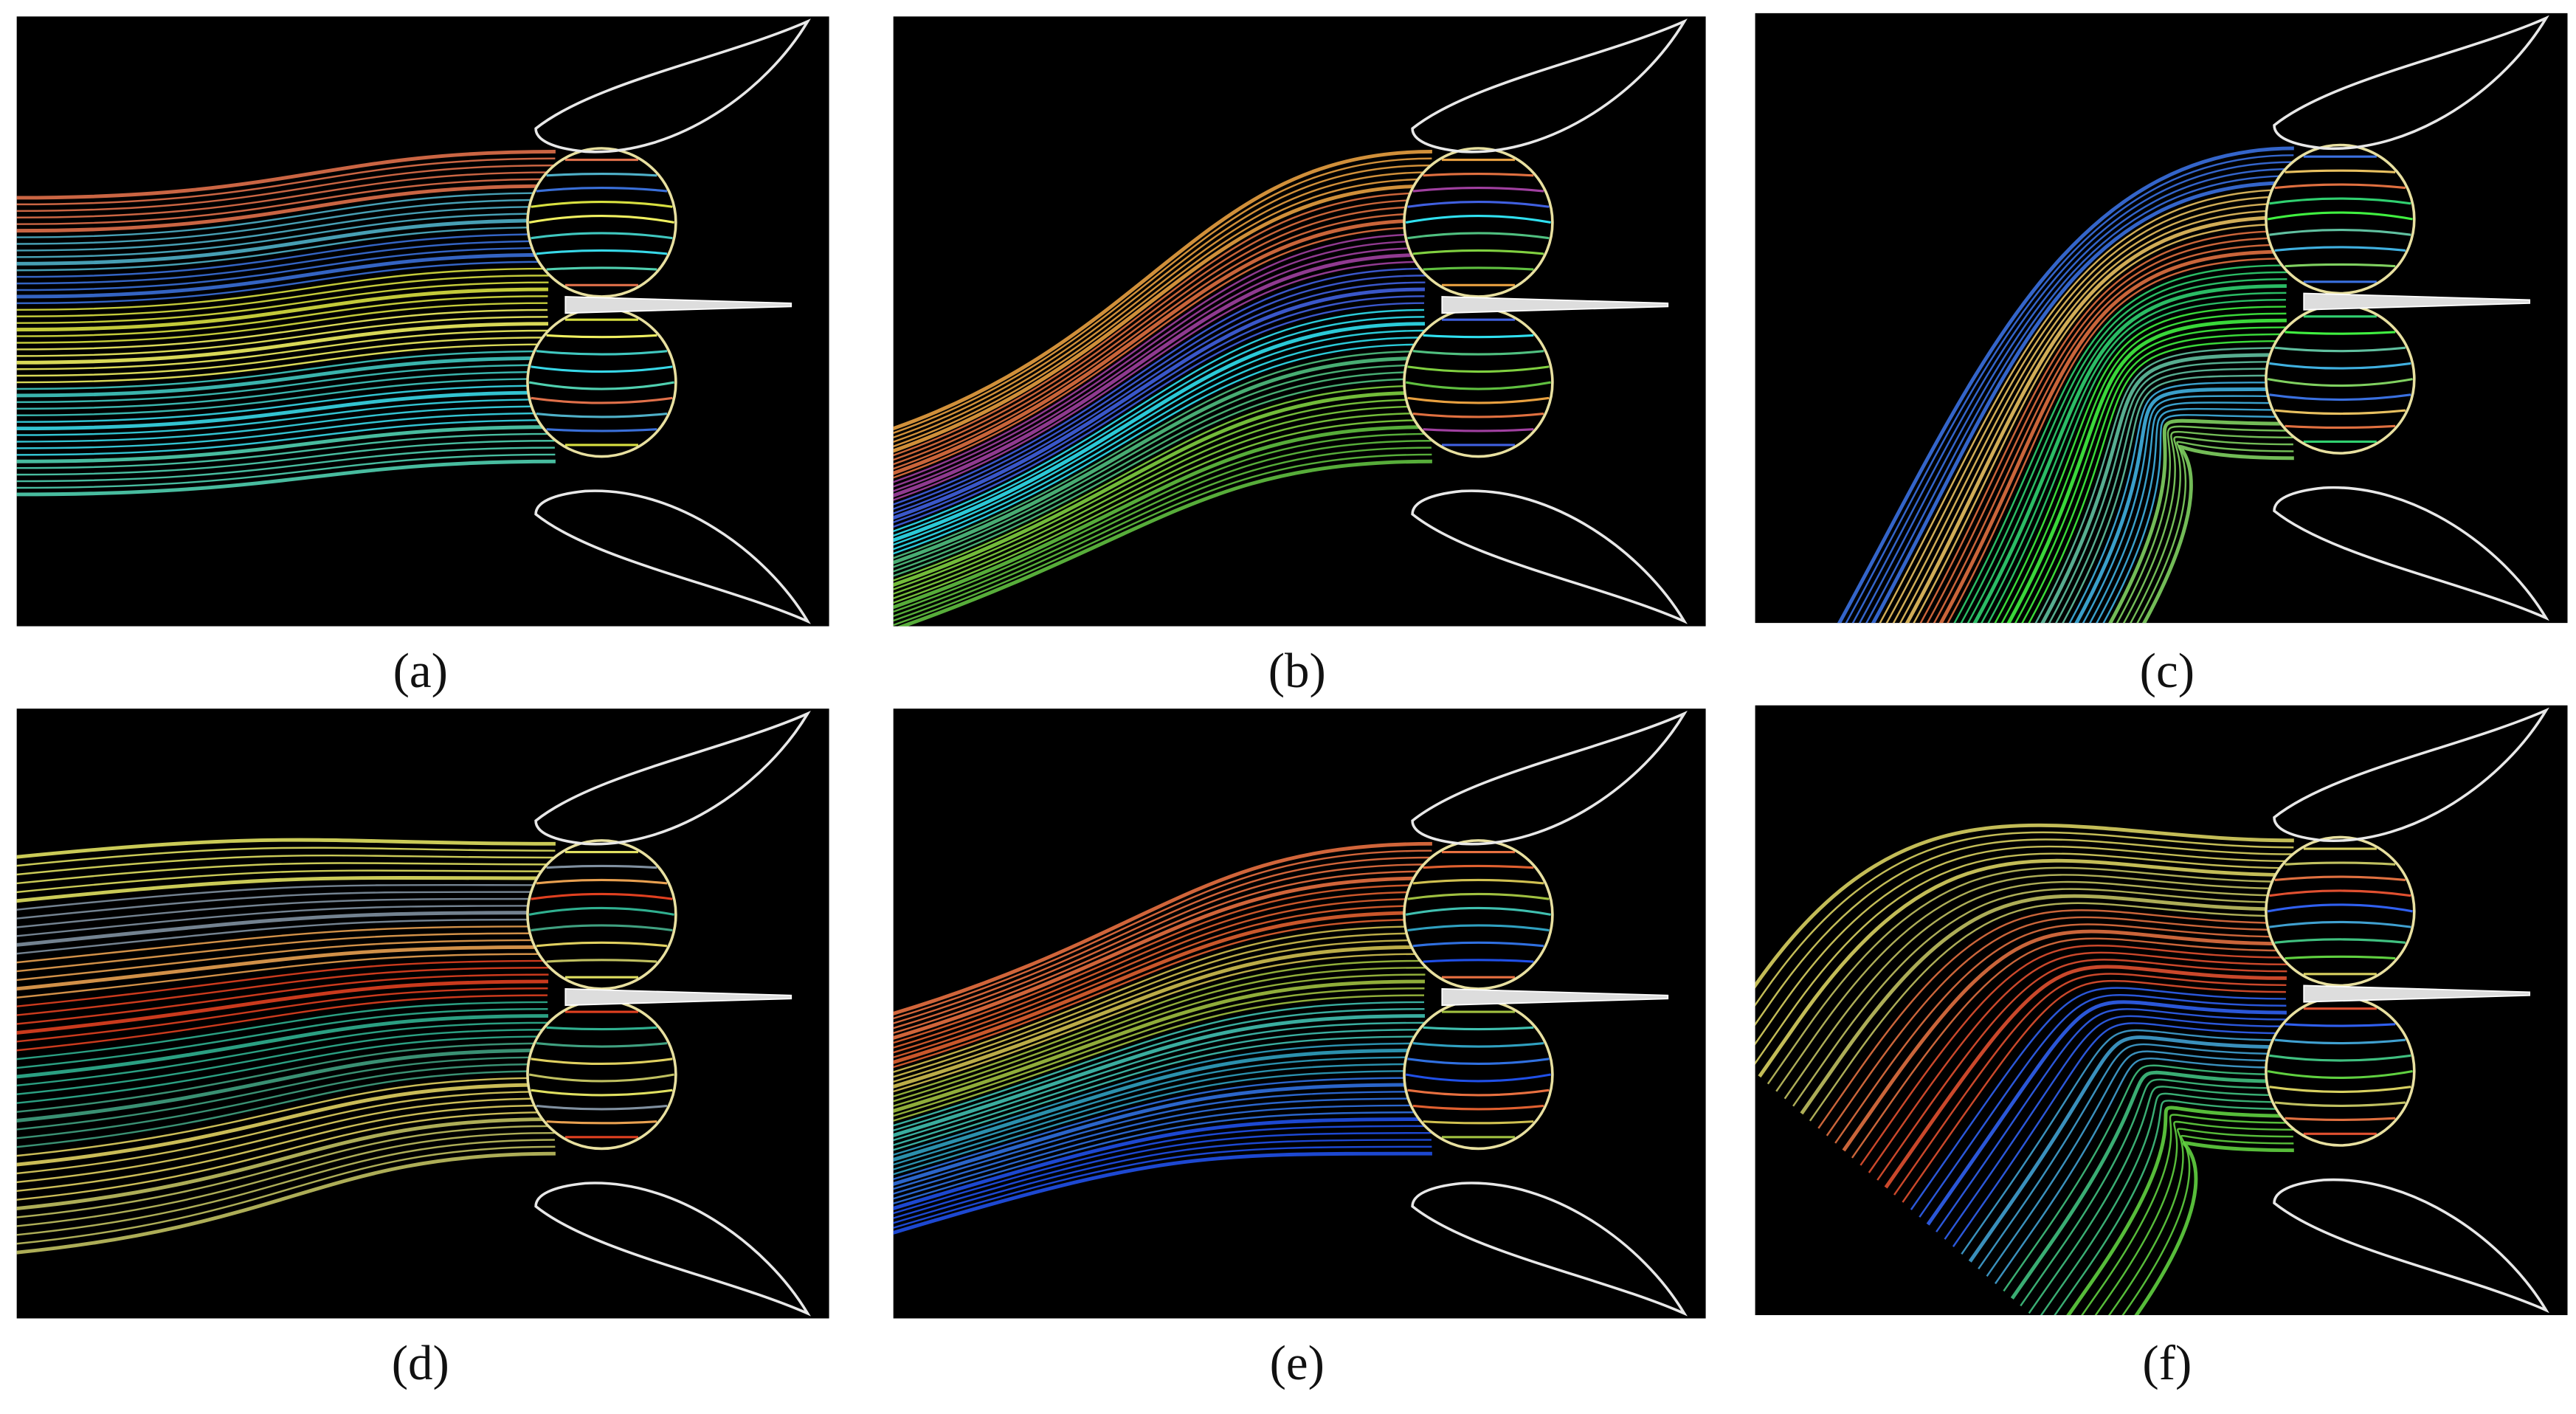  I want to click on rotor-fill, so click(2340, 379).